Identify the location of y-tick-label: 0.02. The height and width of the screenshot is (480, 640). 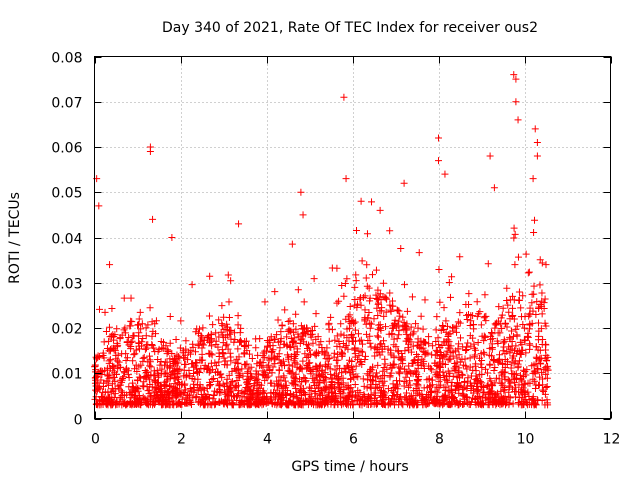
(66, 330).